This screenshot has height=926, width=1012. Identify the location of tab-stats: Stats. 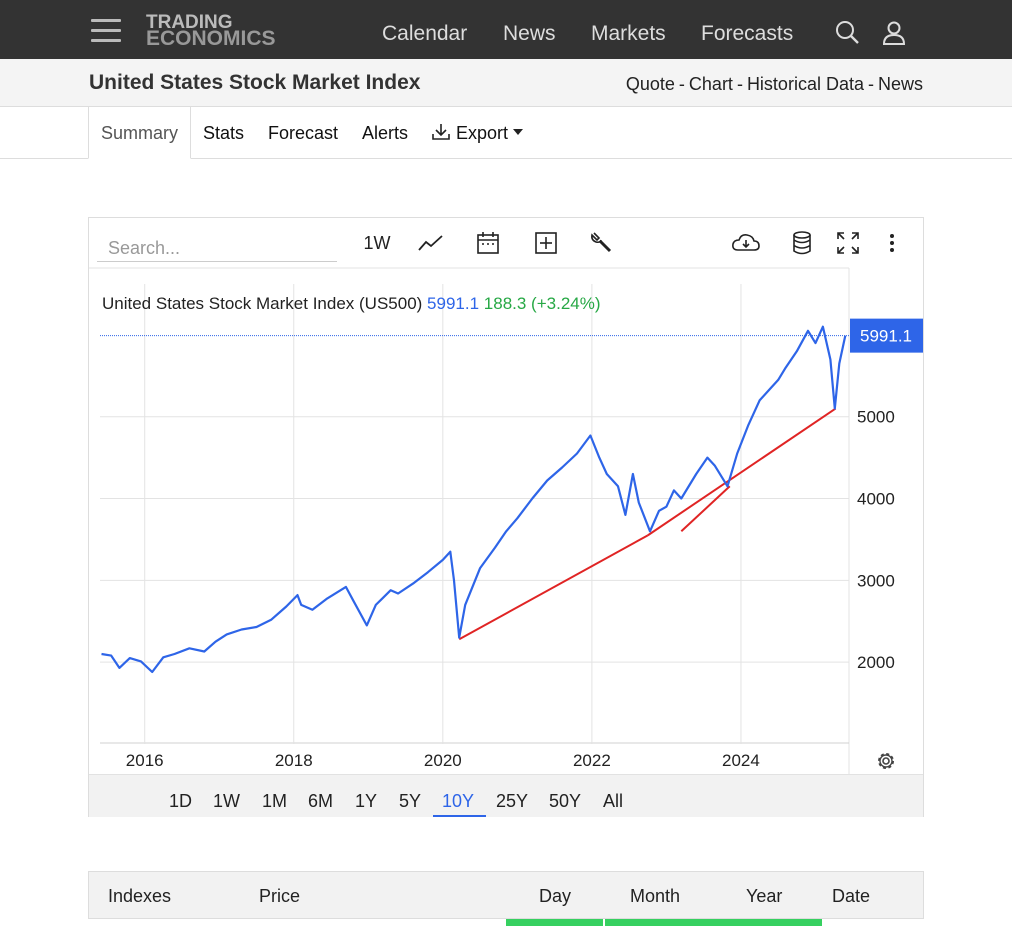
(224, 133).